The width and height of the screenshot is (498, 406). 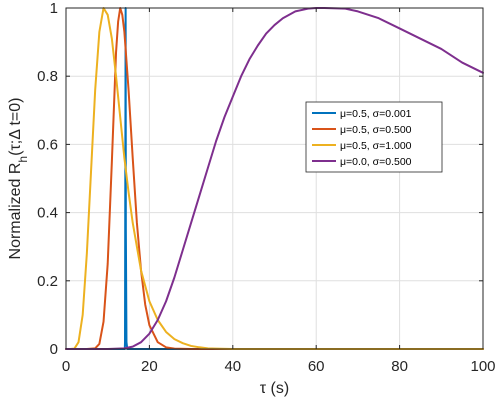 I want to click on x-tick-label: 20, so click(x=149, y=366).